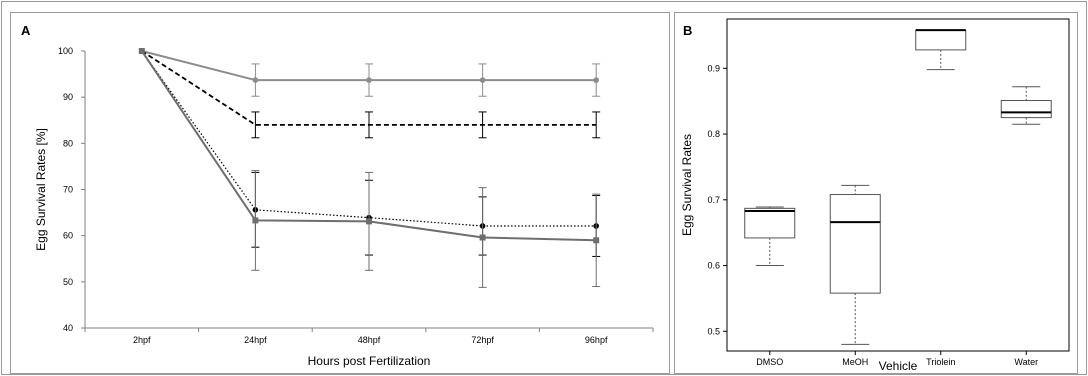 The image size is (1088, 376). What do you see at coordinates (482, 340) in the screenshot?
I see `x-tick-label: 72hpf` at bounding box center [482, 340].